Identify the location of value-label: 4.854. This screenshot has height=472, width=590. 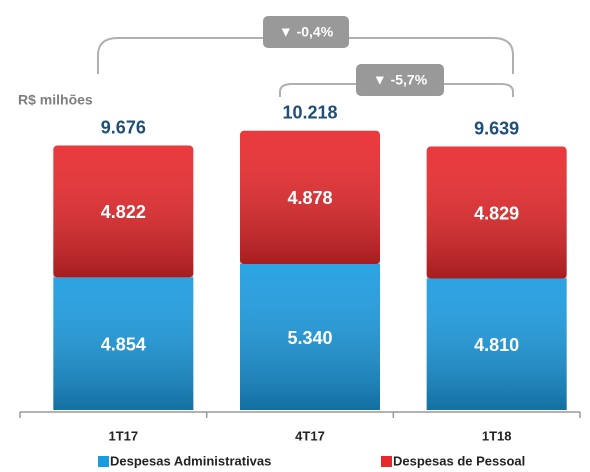
(123, 344).